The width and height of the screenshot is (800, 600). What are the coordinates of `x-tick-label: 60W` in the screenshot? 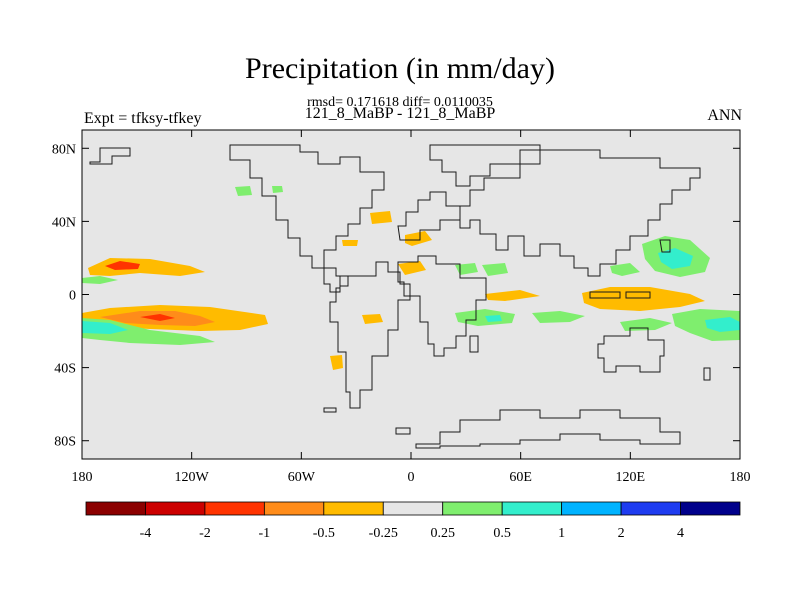 It's located at (302, 477).